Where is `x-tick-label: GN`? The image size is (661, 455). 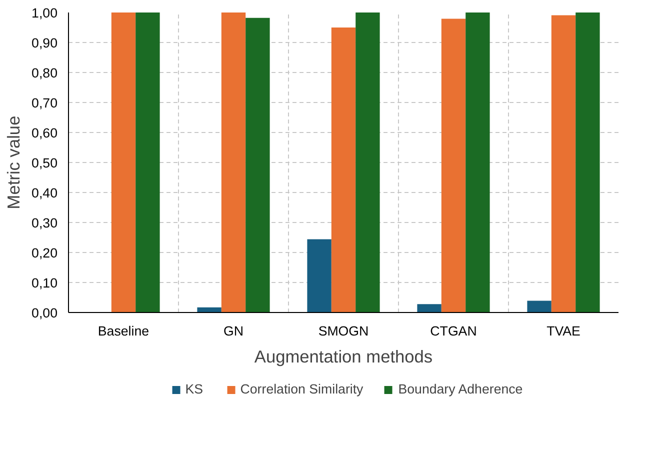
x-tick-label: GN is located at coordinates (234, 331).